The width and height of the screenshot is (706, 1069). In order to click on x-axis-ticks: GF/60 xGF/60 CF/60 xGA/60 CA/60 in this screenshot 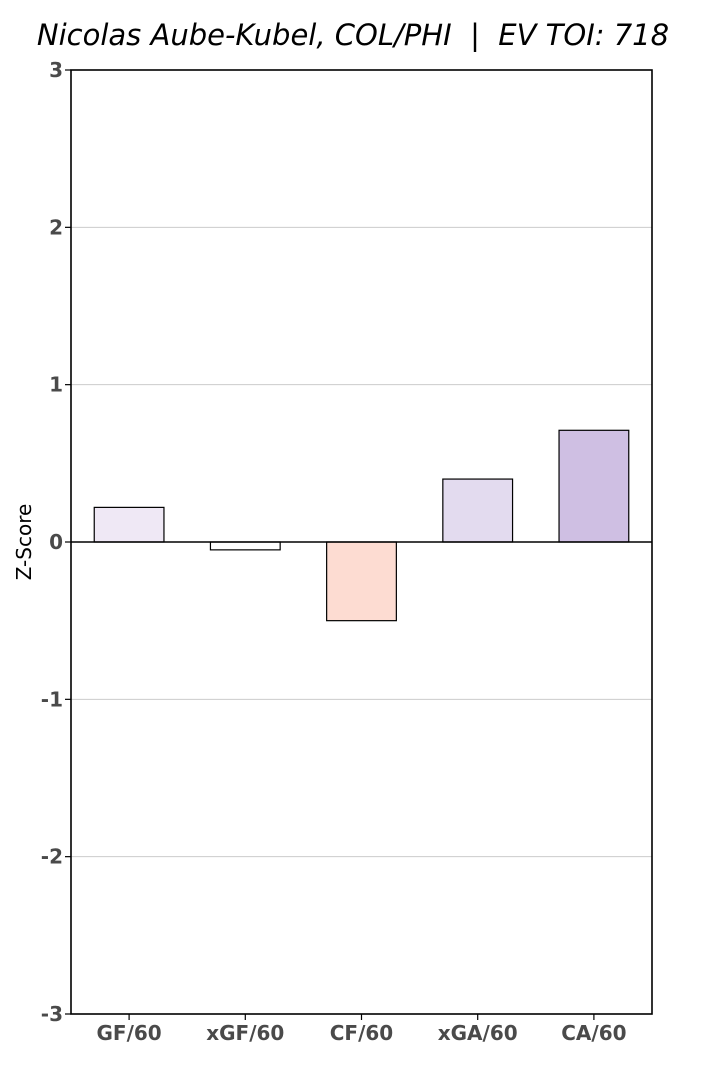, I will do `click(361, 1029)`.